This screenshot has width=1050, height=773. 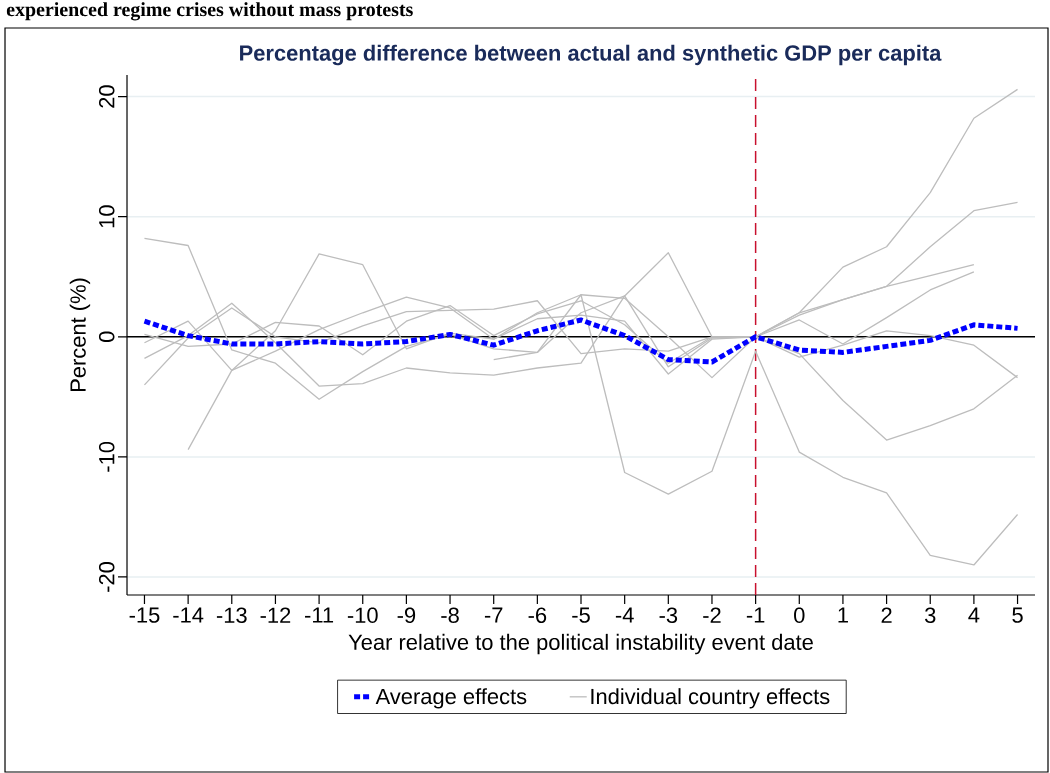 I want to click on x-tick-label: -11, so click(x=319, y=615).